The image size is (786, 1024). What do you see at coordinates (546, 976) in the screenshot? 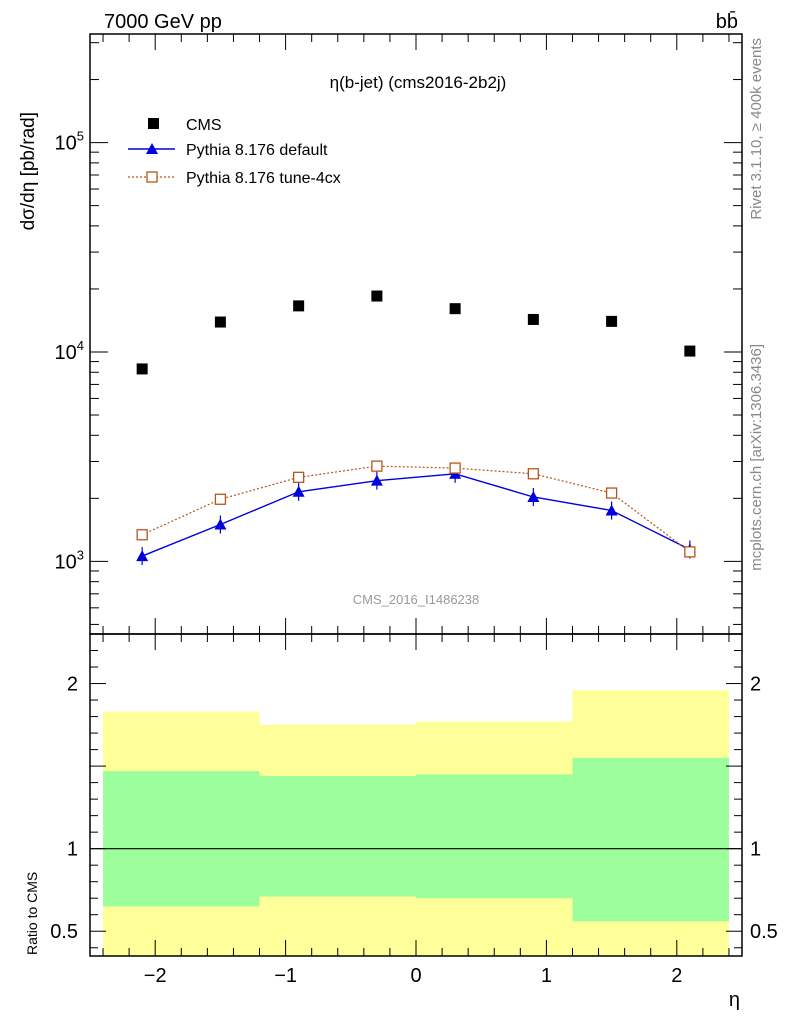
I see `x-tick-label: 1` at bounding box center [546, 976].